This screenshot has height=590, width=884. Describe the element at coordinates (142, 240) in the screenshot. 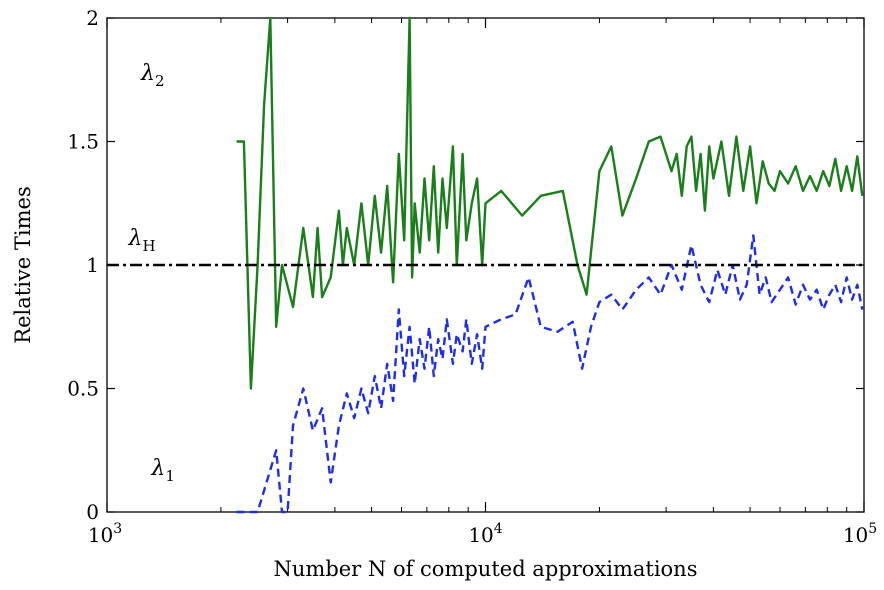

I see `series-label-3: λH` at that location.